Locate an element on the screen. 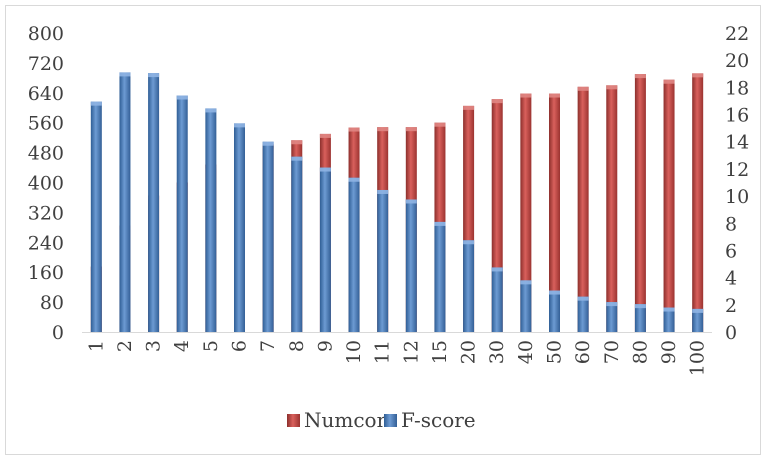  x-axis-tick-label: 80 is located at coordinates (640, 352).